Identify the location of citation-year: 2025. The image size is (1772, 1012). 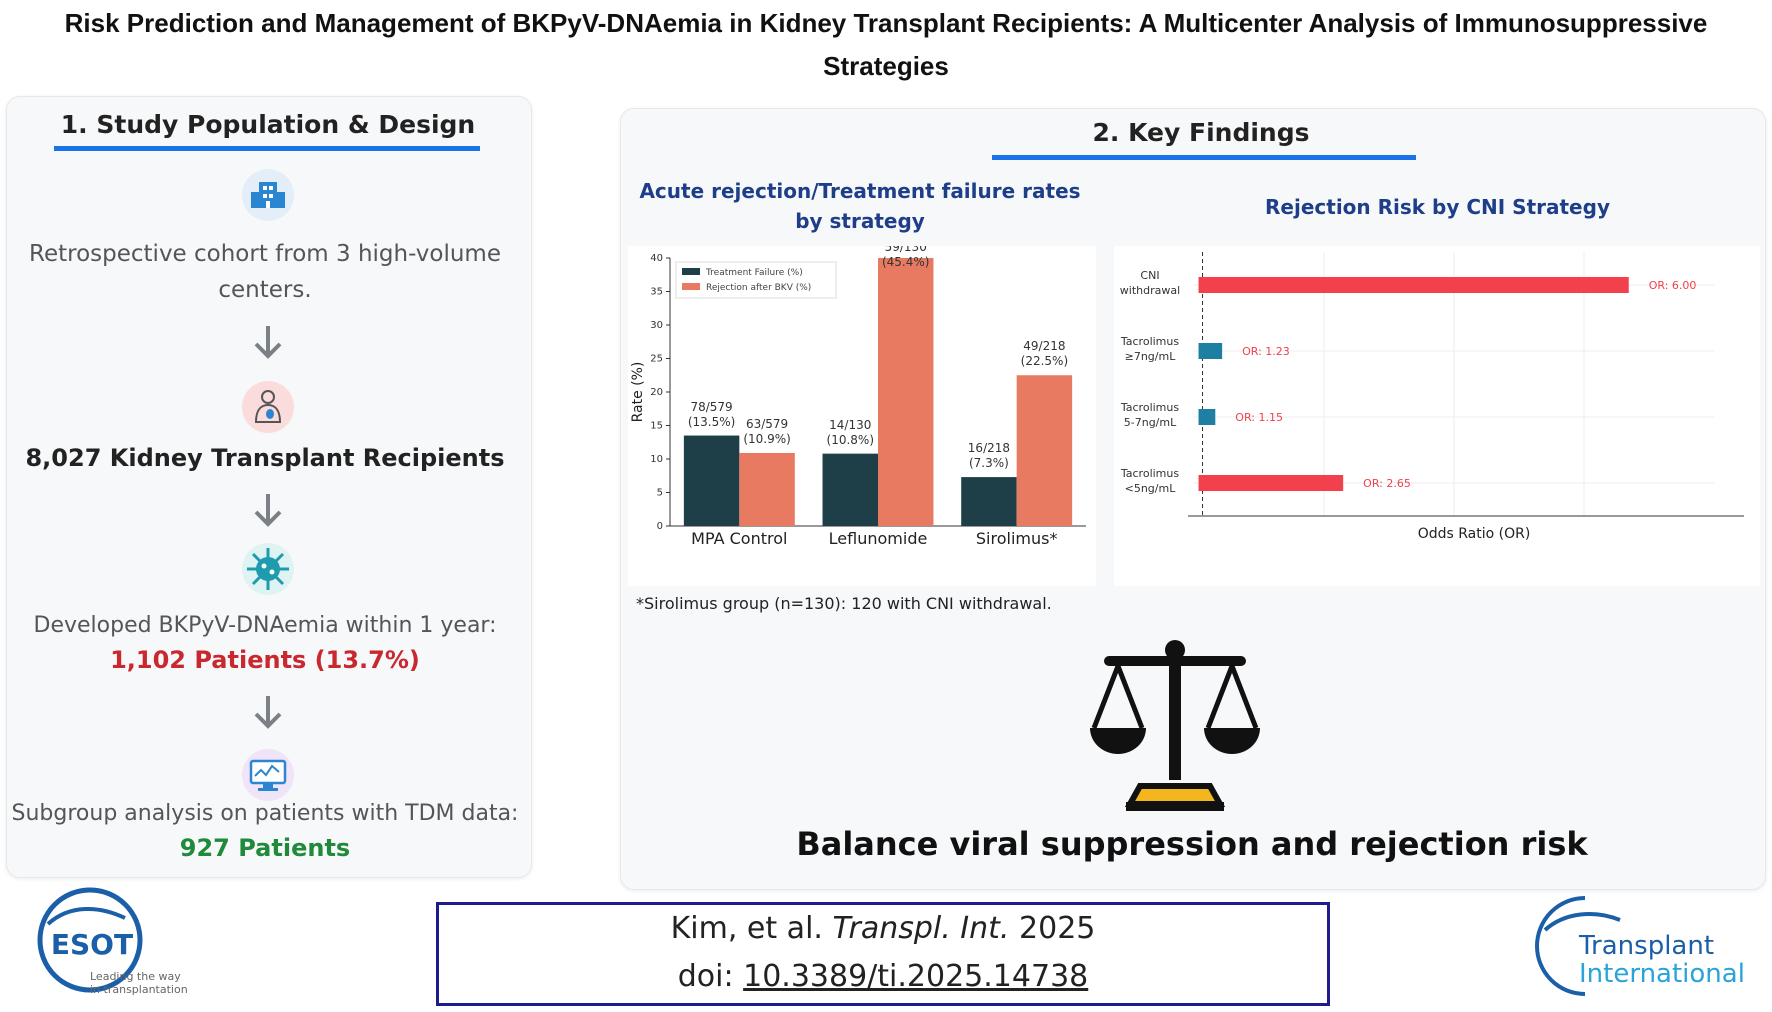
(1057, 928).